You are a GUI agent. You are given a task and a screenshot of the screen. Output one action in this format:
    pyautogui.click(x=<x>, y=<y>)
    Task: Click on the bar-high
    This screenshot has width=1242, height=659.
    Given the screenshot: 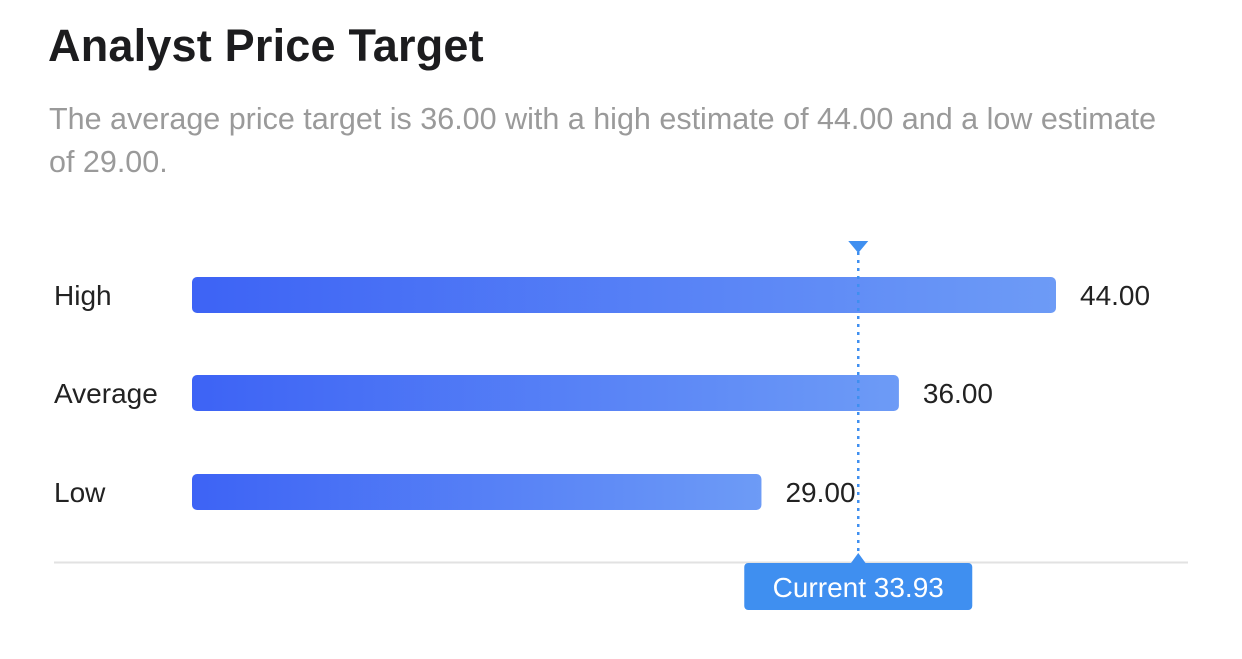 What is the action you would take?
    pyautogui.click(x=624, y=295)
    